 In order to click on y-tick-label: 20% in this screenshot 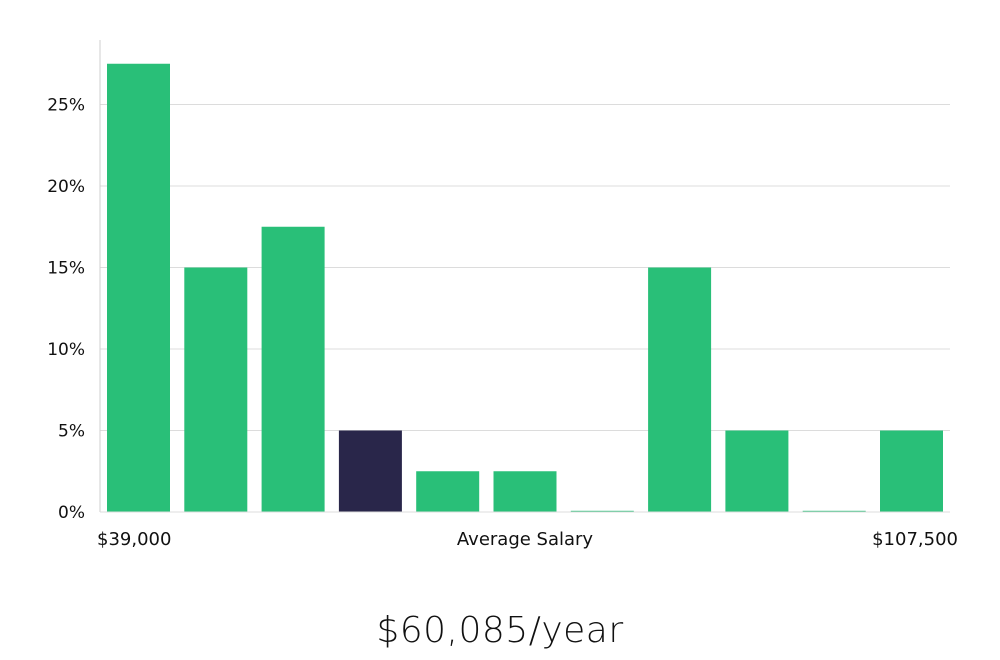, I will do `click(66, 187)`.